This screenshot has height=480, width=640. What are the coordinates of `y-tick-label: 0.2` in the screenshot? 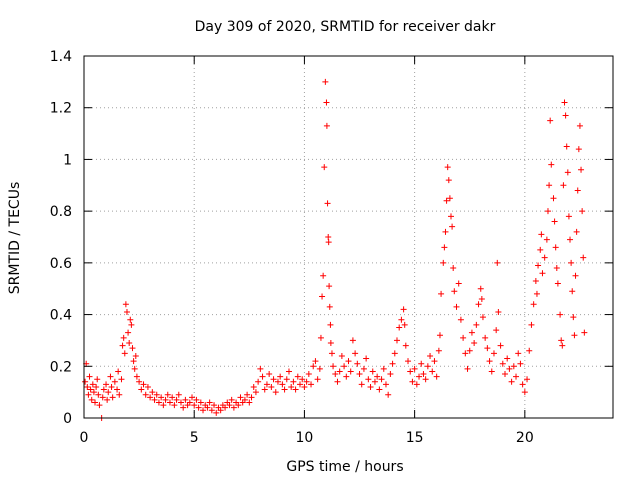 It's located at (61, 367).